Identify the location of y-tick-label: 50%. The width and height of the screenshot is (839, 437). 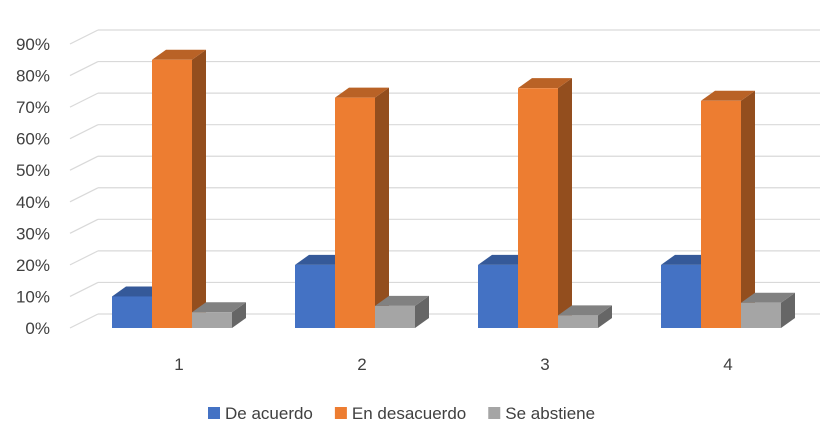
(33, 170).